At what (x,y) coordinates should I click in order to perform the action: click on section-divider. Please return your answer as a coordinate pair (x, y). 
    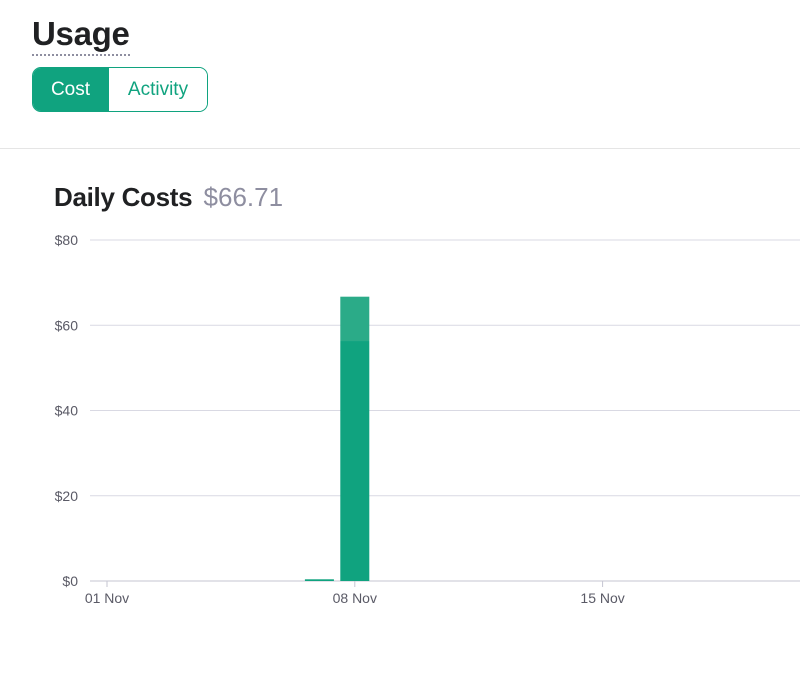
    Looking at the image, I should click on (400, 148).